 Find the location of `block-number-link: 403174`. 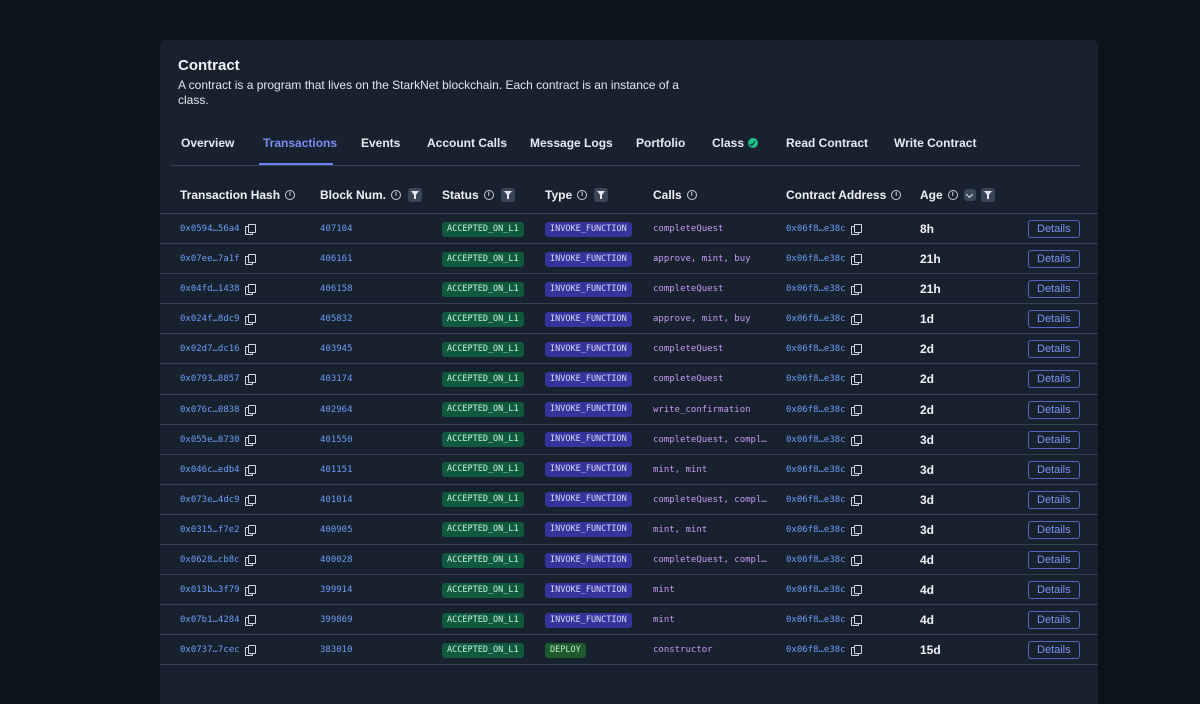

block-number-link: 403174 is located at coordinates (336, 379).